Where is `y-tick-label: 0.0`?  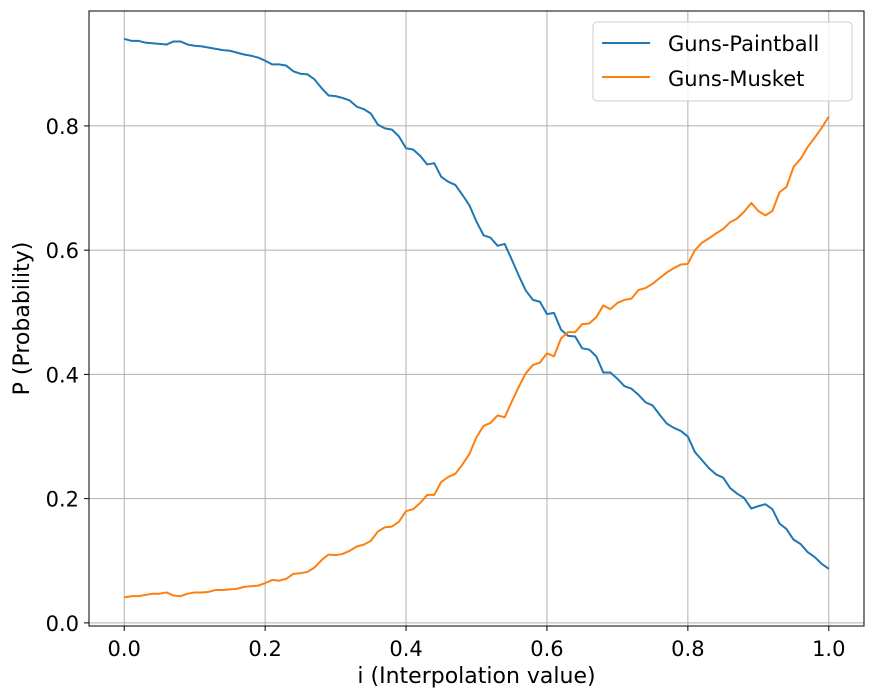 y-tick-label: 0.0 is located at coordinates (62, 624).